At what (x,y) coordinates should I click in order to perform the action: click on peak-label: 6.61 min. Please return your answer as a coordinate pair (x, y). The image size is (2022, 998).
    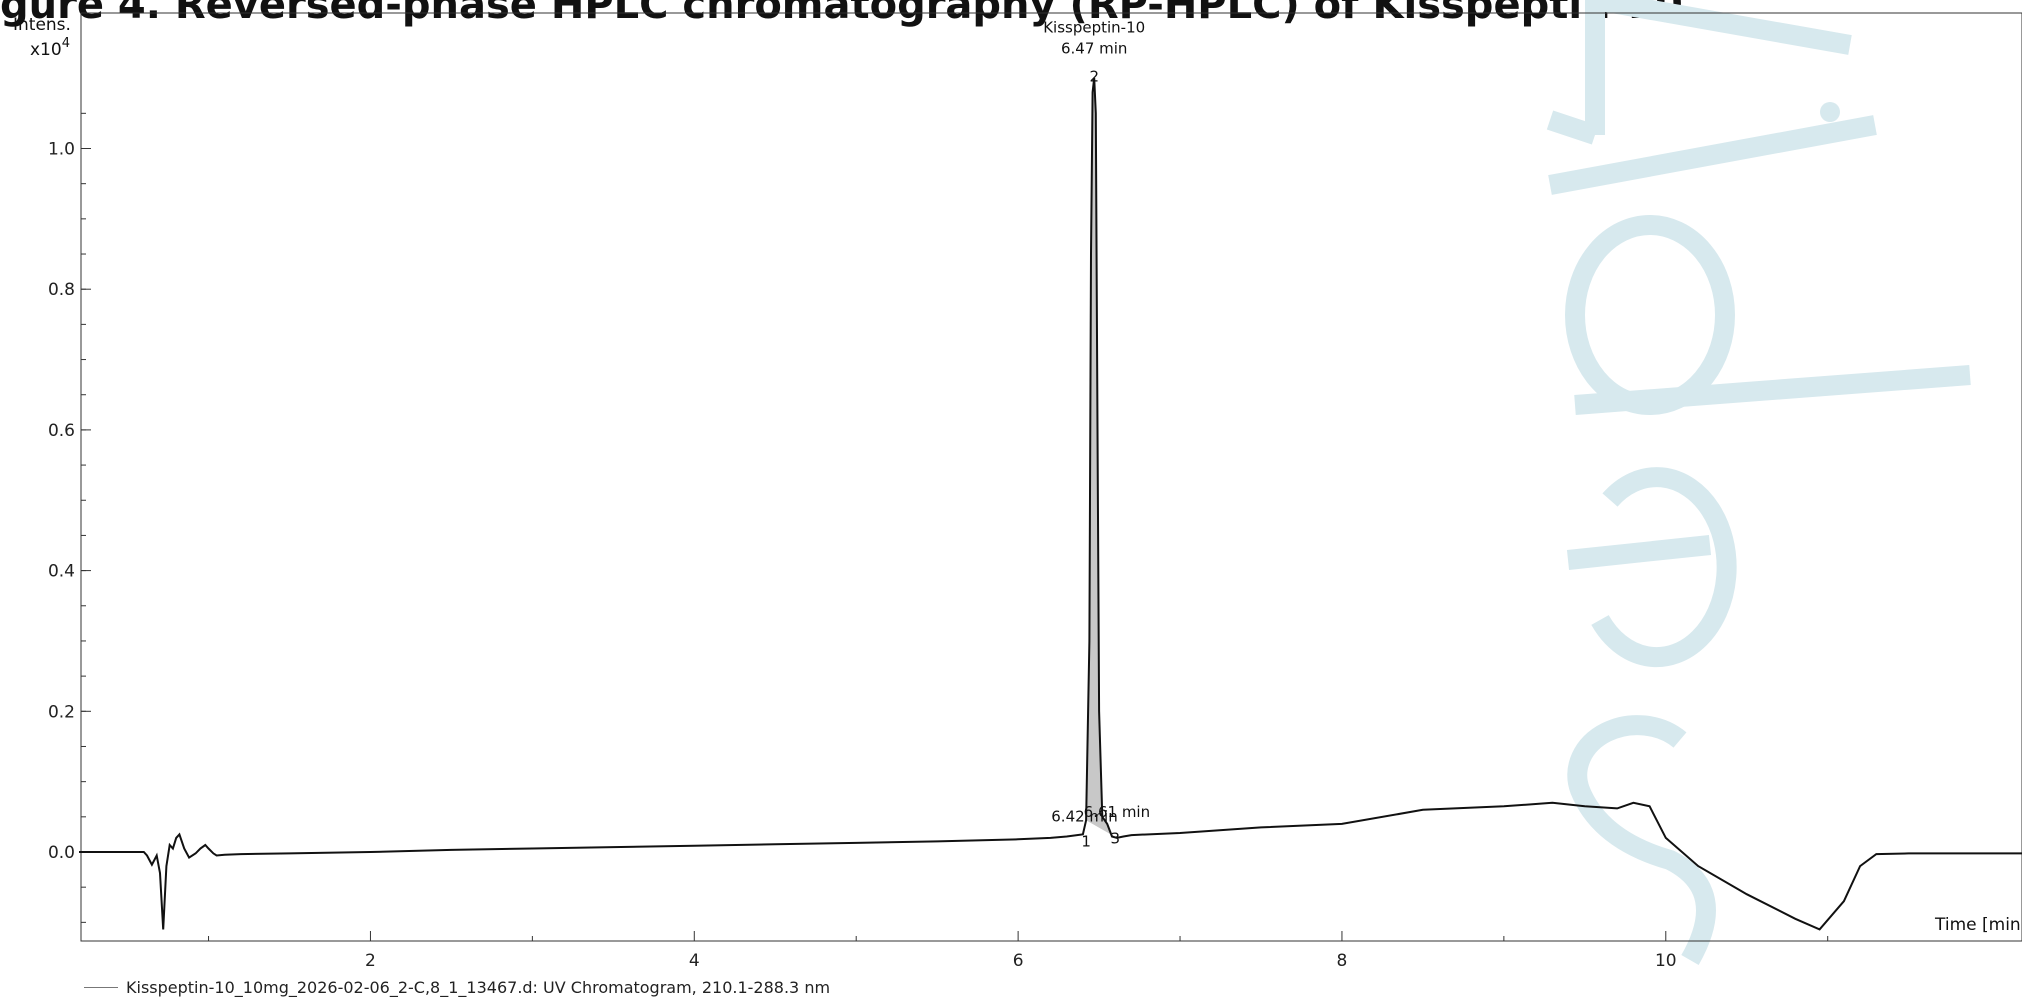
    Looking at the image, I should click on (1117, 812).